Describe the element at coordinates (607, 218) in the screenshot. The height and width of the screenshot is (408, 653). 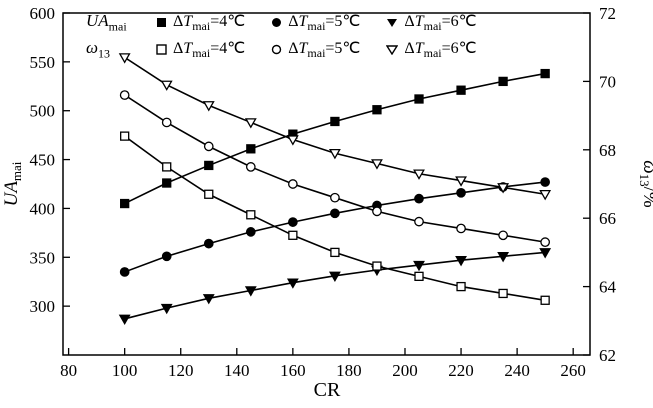
I see `right-tick-label: 66` at that location.